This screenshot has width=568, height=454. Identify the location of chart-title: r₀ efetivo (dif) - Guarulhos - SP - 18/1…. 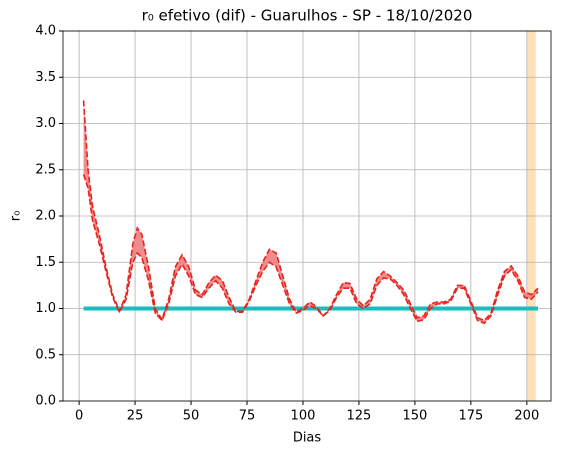
(307, 16).